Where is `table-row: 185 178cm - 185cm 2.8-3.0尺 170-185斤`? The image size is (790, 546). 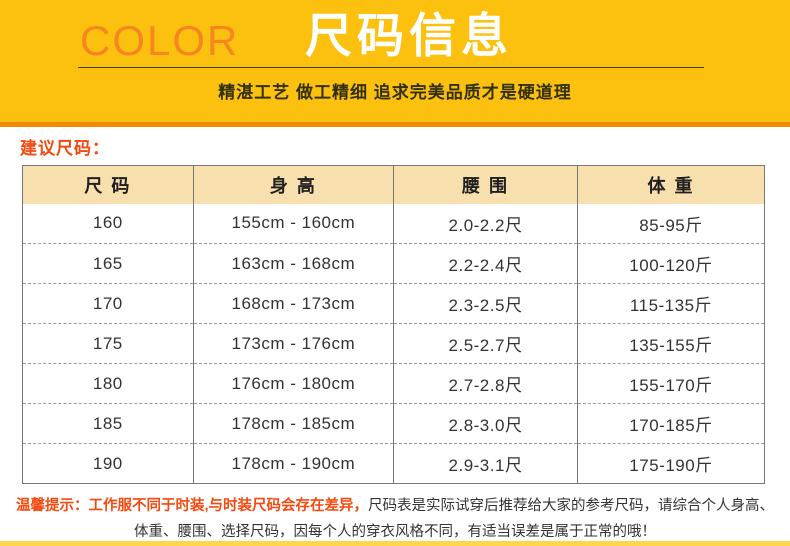
table-row: 185 178cm - 185cm 2.8-3.0尺 170-185斤 is located at coordinates (393, 423).